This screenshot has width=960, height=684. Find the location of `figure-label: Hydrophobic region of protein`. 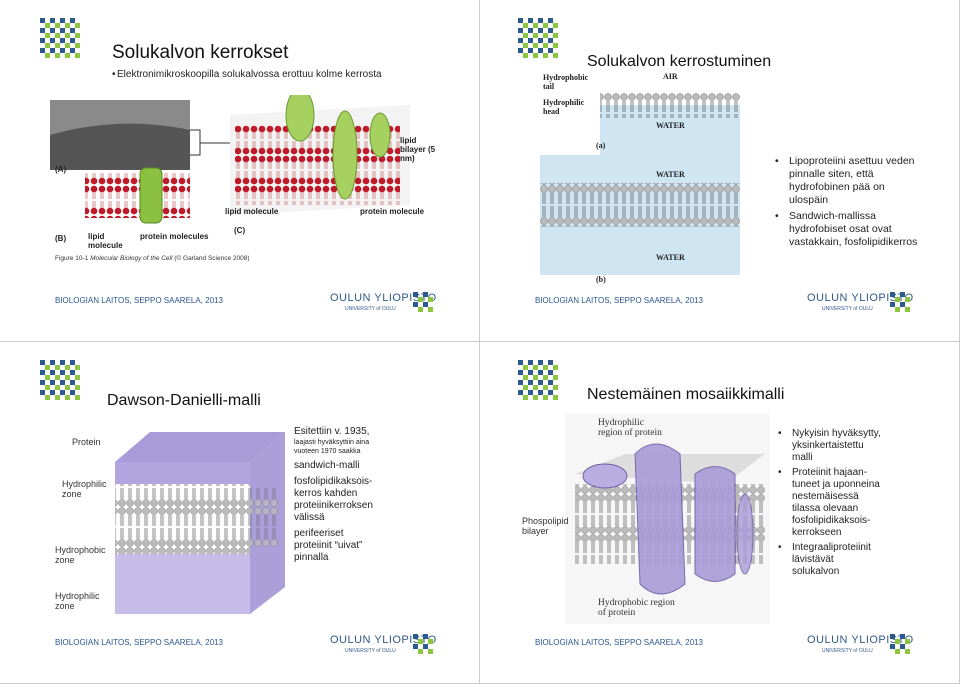

figure-label: Hydrophobic region of protein is located at coordinates (636, 608).